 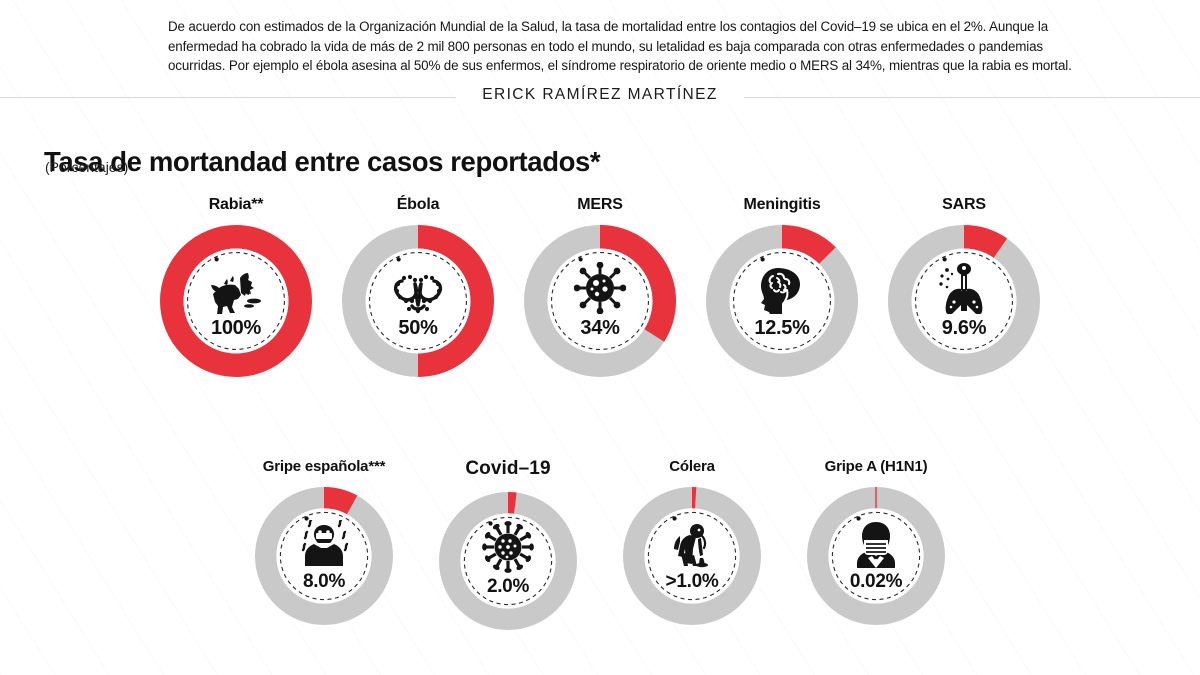 I want to click on donut-ring: 50%, so click(x=418, y=301).